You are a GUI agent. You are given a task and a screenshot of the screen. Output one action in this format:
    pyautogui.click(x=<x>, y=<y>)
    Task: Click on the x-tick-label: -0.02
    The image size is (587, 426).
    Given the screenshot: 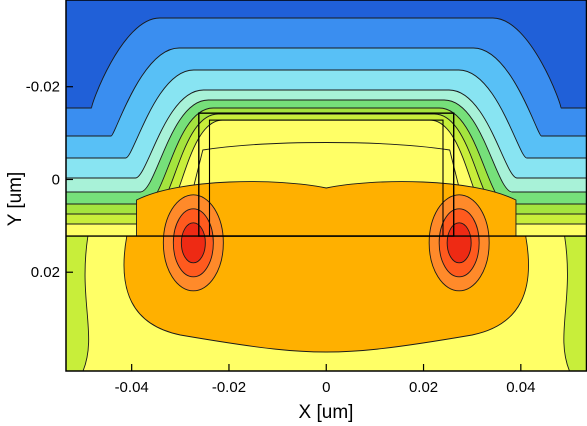 What is the action you would take?
    pyautogui.click(x=229, y=387)
    